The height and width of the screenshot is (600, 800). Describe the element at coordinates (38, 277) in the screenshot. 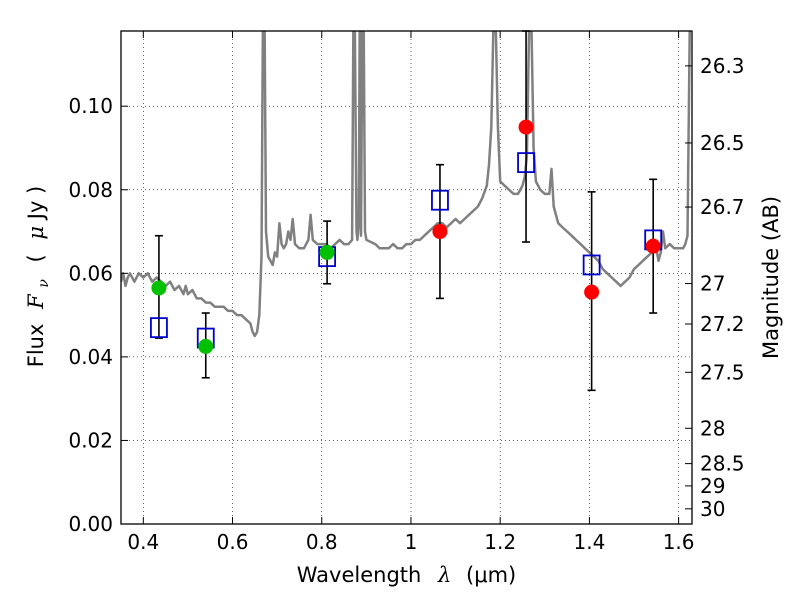

I see `y-axis-label: Flux F ν ( μ Jy )` at that location.